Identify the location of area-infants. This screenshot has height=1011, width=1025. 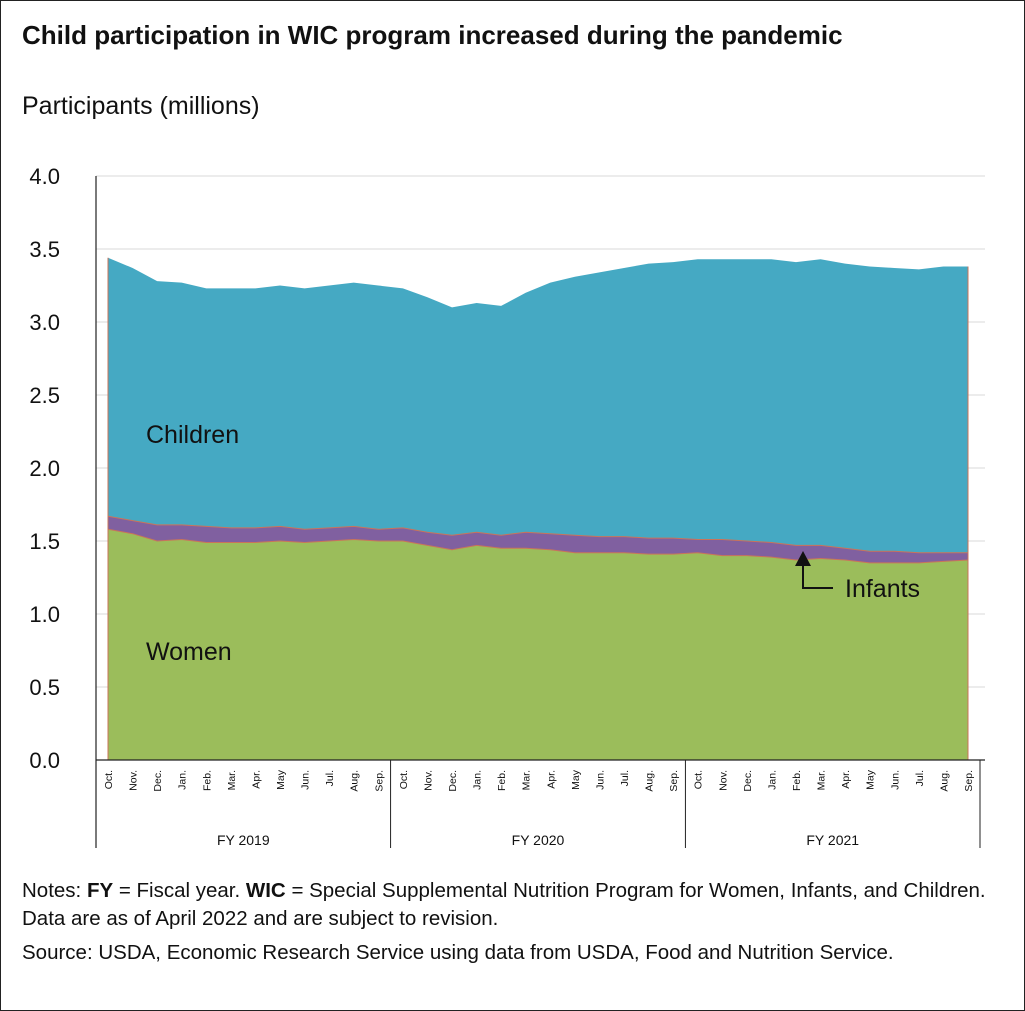
(538, 539).